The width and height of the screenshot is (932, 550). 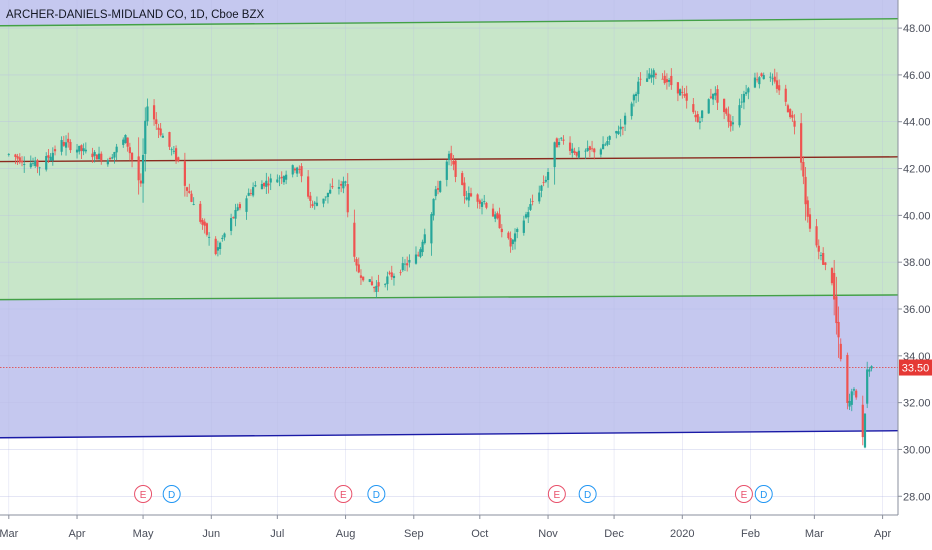 I want to click on event-marker-label: E, so click(x=343, y=495).